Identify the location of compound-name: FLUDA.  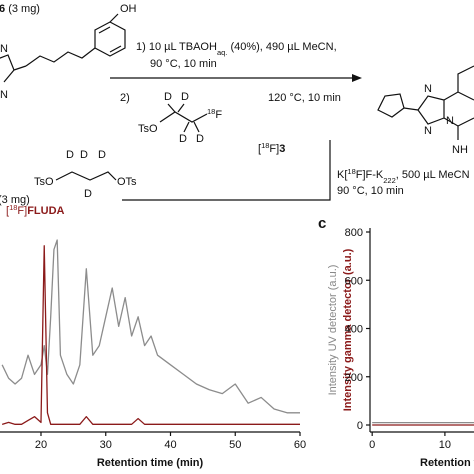
(45, 211).